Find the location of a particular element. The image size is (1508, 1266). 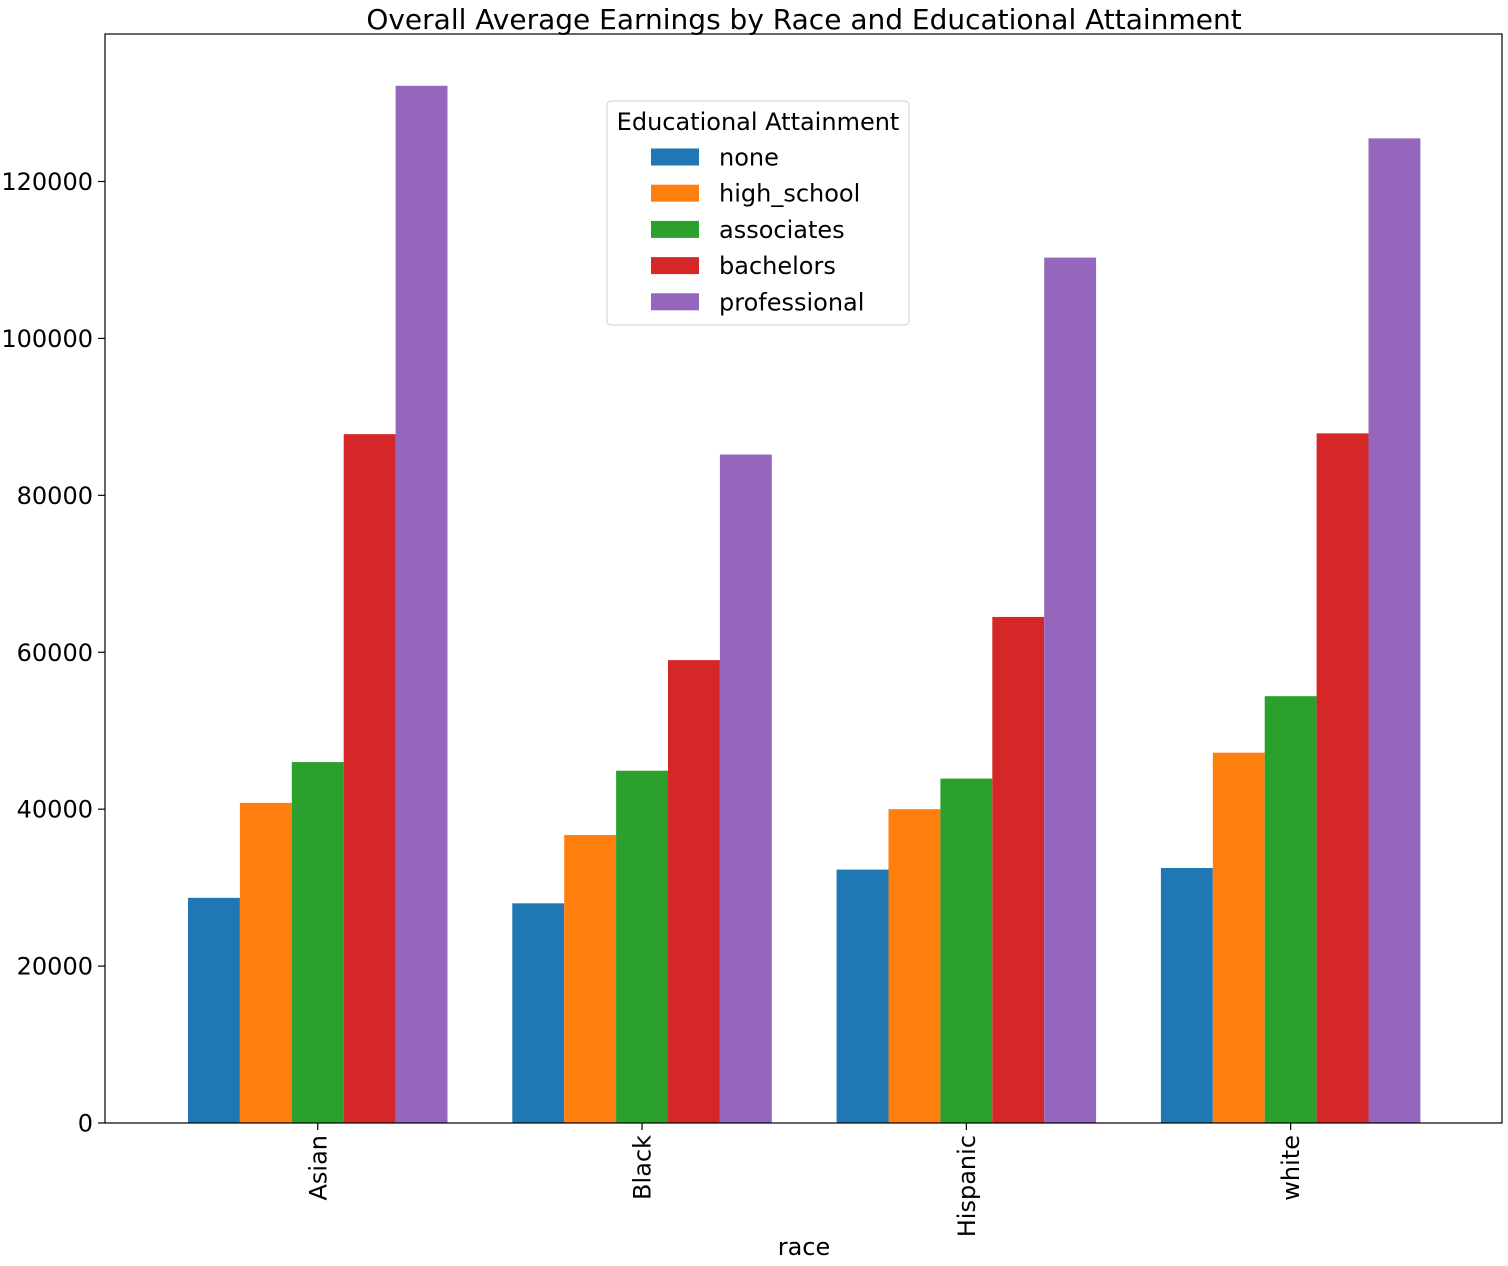

x-axis-label: race is located at coordinates (804, 1247).